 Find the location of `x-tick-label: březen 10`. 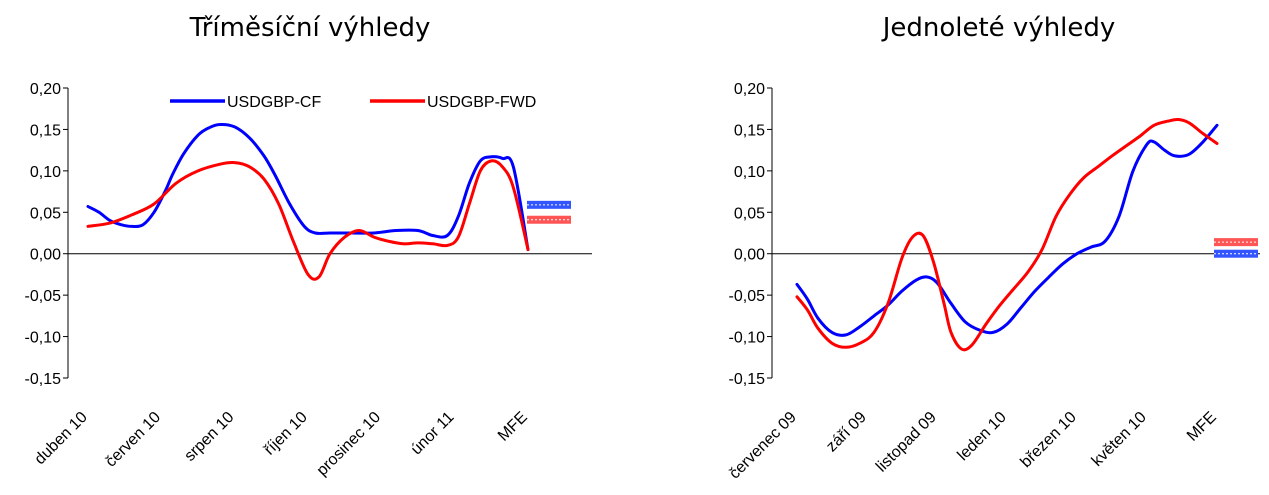

x-tick-label: březen 10 is located at coordinates (1048, 440).